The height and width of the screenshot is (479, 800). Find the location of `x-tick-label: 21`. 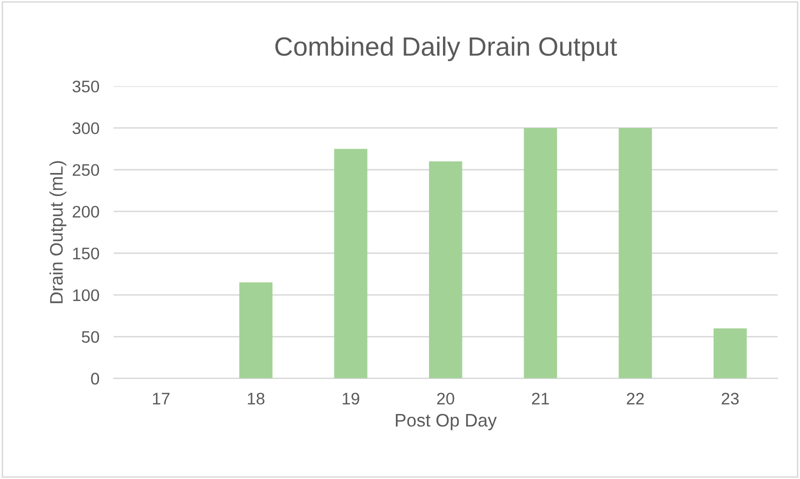

x-tick-label: 21 is located at coordinates (540, 398).